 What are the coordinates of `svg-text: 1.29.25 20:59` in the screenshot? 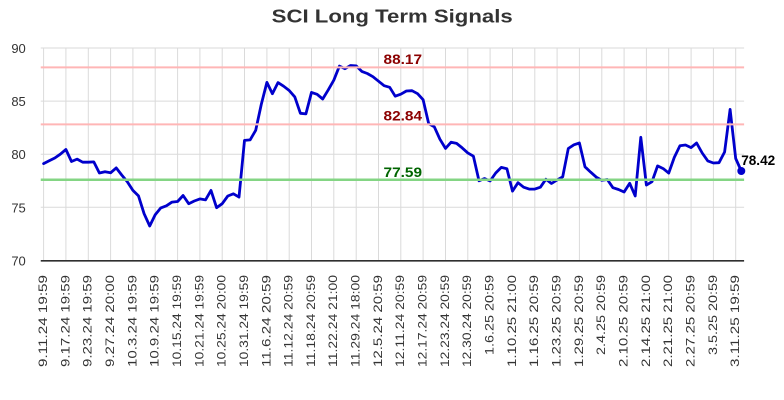 It's located at (579, 321).